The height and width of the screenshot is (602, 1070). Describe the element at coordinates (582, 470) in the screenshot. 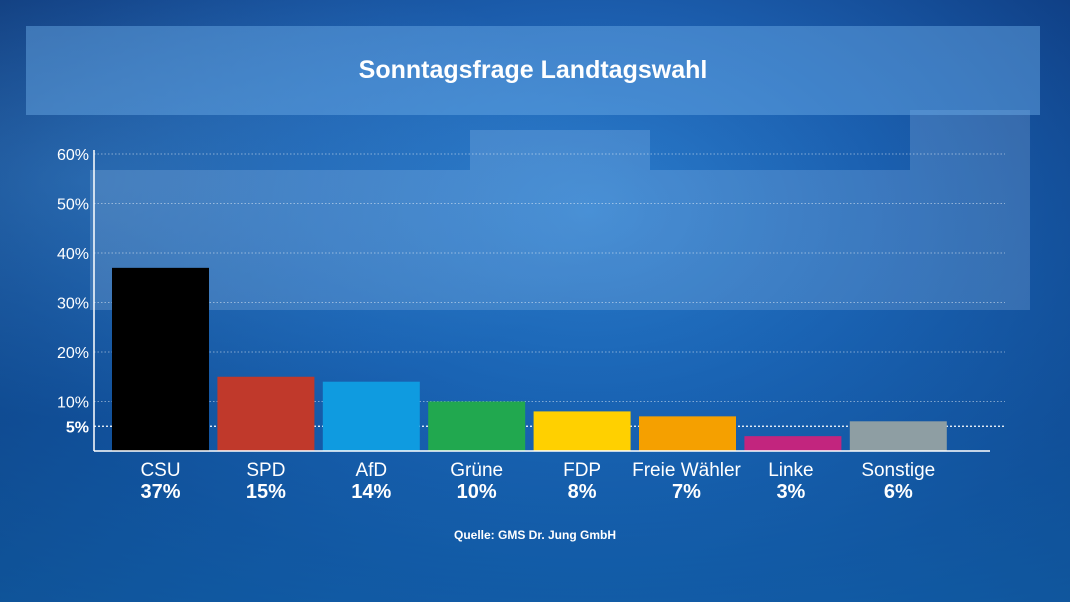

I see `category-label: FDP` at that location.